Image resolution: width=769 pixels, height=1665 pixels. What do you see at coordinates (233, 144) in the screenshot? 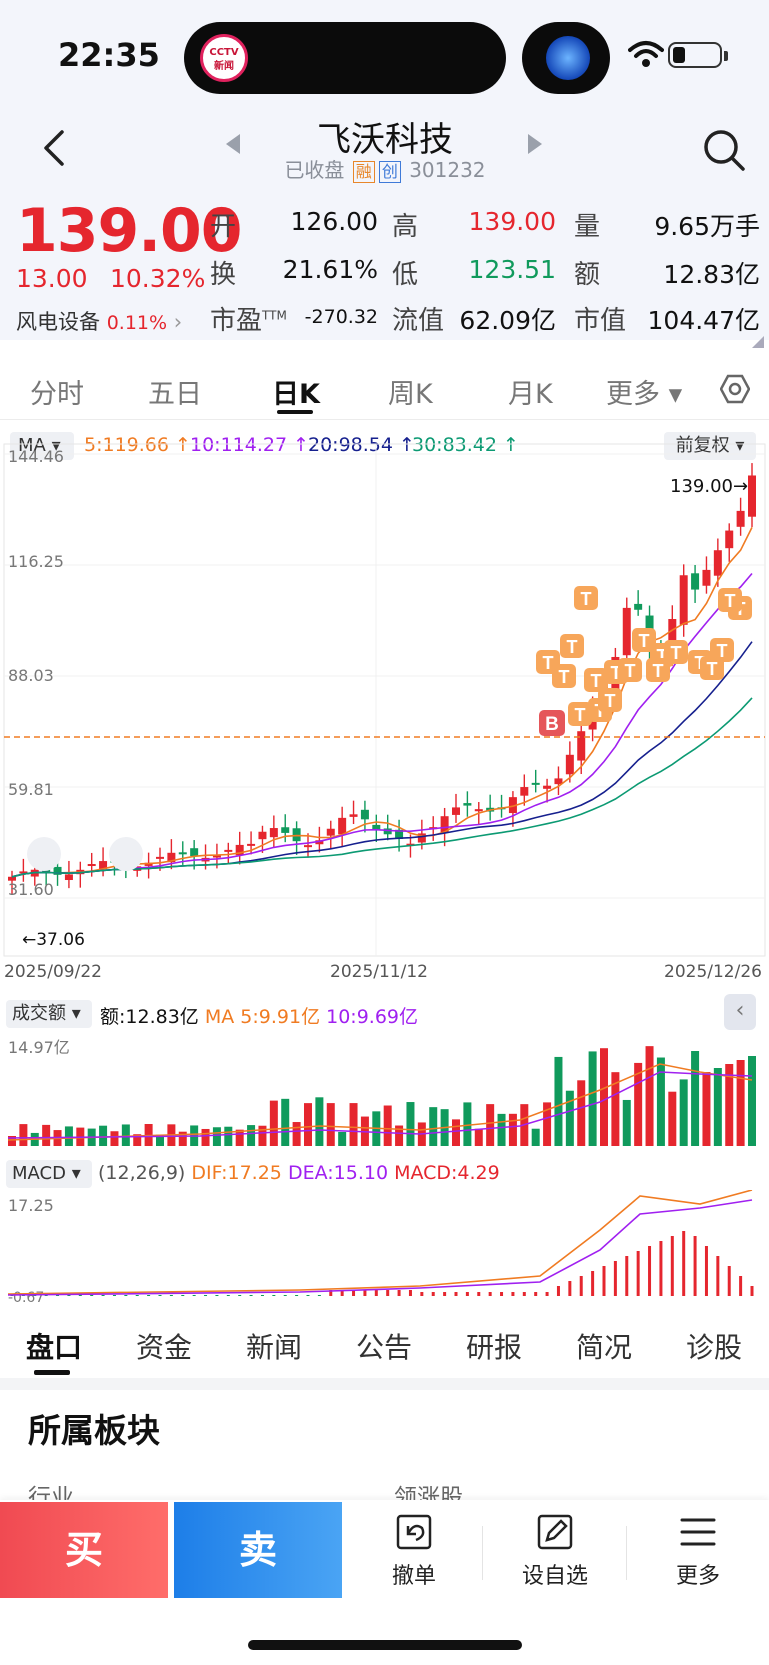
I see `prev-stock-icon` at bounding box center [233, 144].